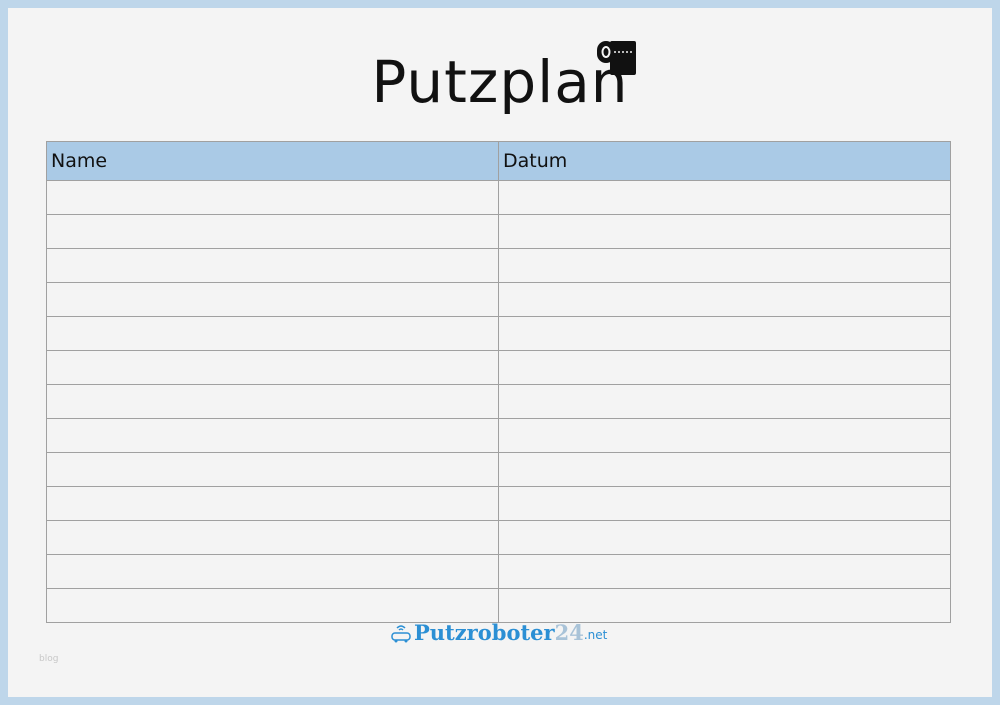 This screenshot has height=705, width=1000. I want to click on title-text: Putzplan, so click(500, 82).